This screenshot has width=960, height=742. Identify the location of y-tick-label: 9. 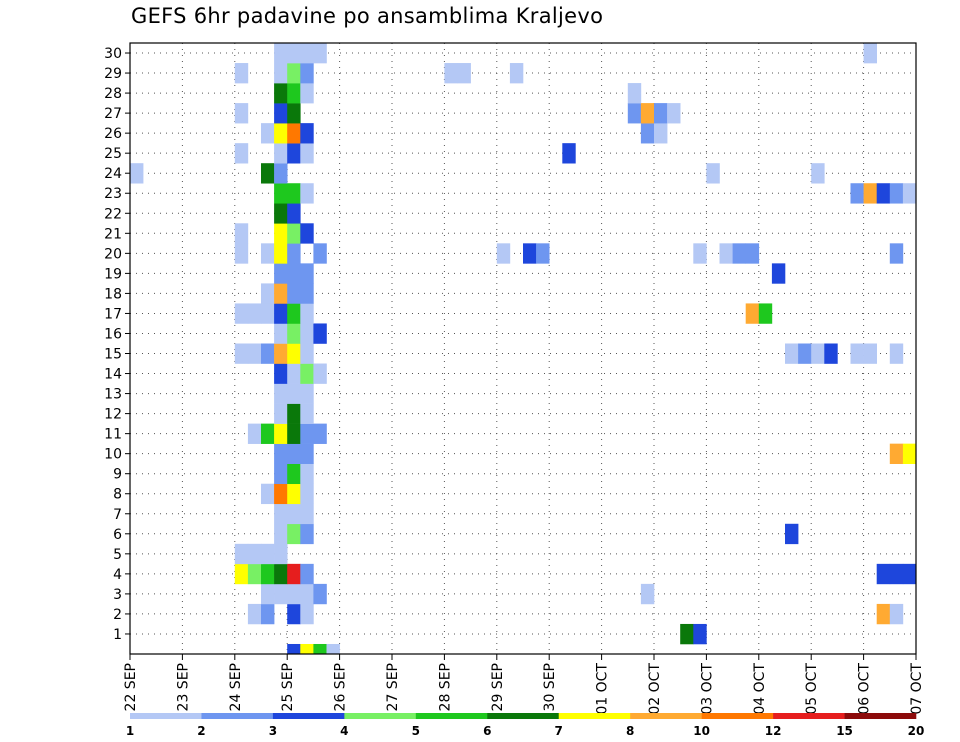
(117, 475).